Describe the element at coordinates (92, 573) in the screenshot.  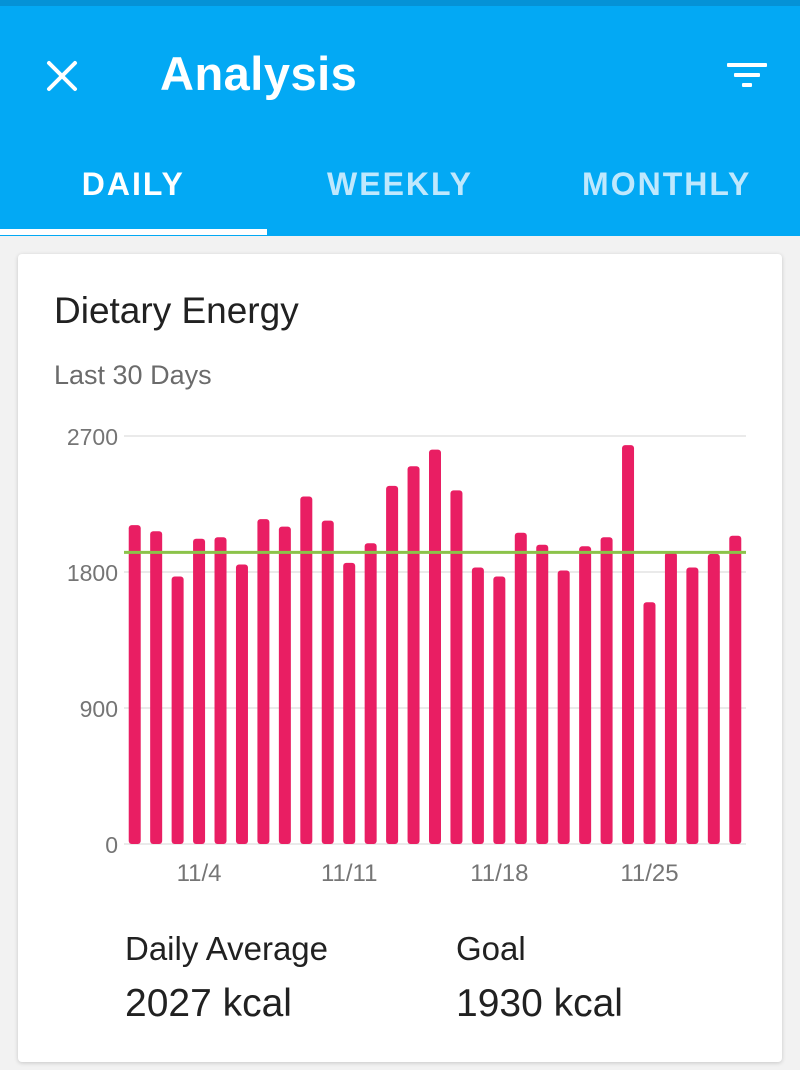
I see `y-tick-label: 1800` at that location.